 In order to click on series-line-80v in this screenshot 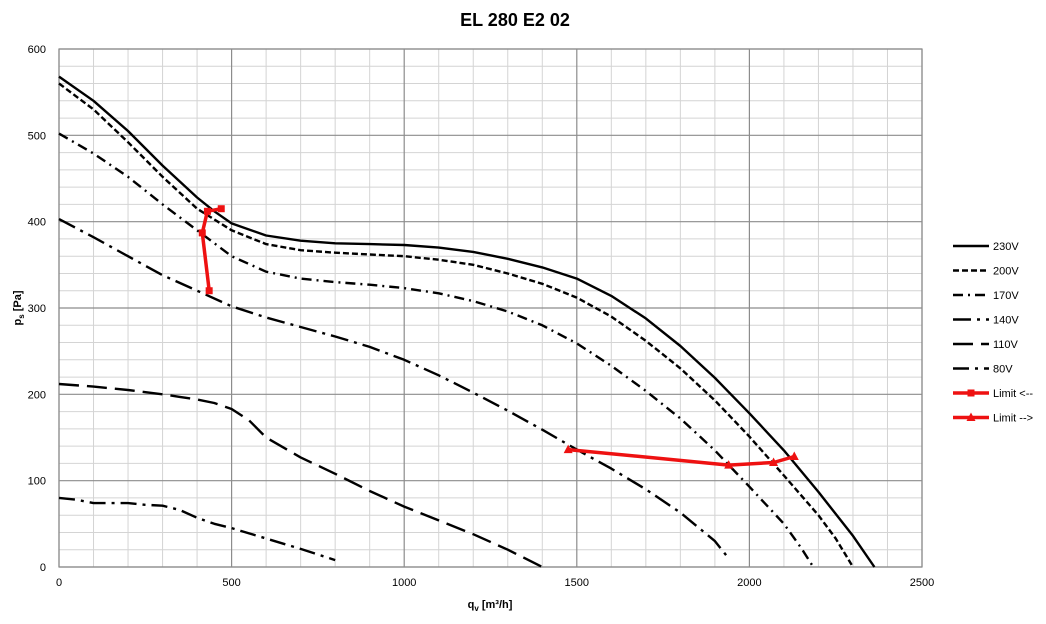, I will do `click(197, 529)`.